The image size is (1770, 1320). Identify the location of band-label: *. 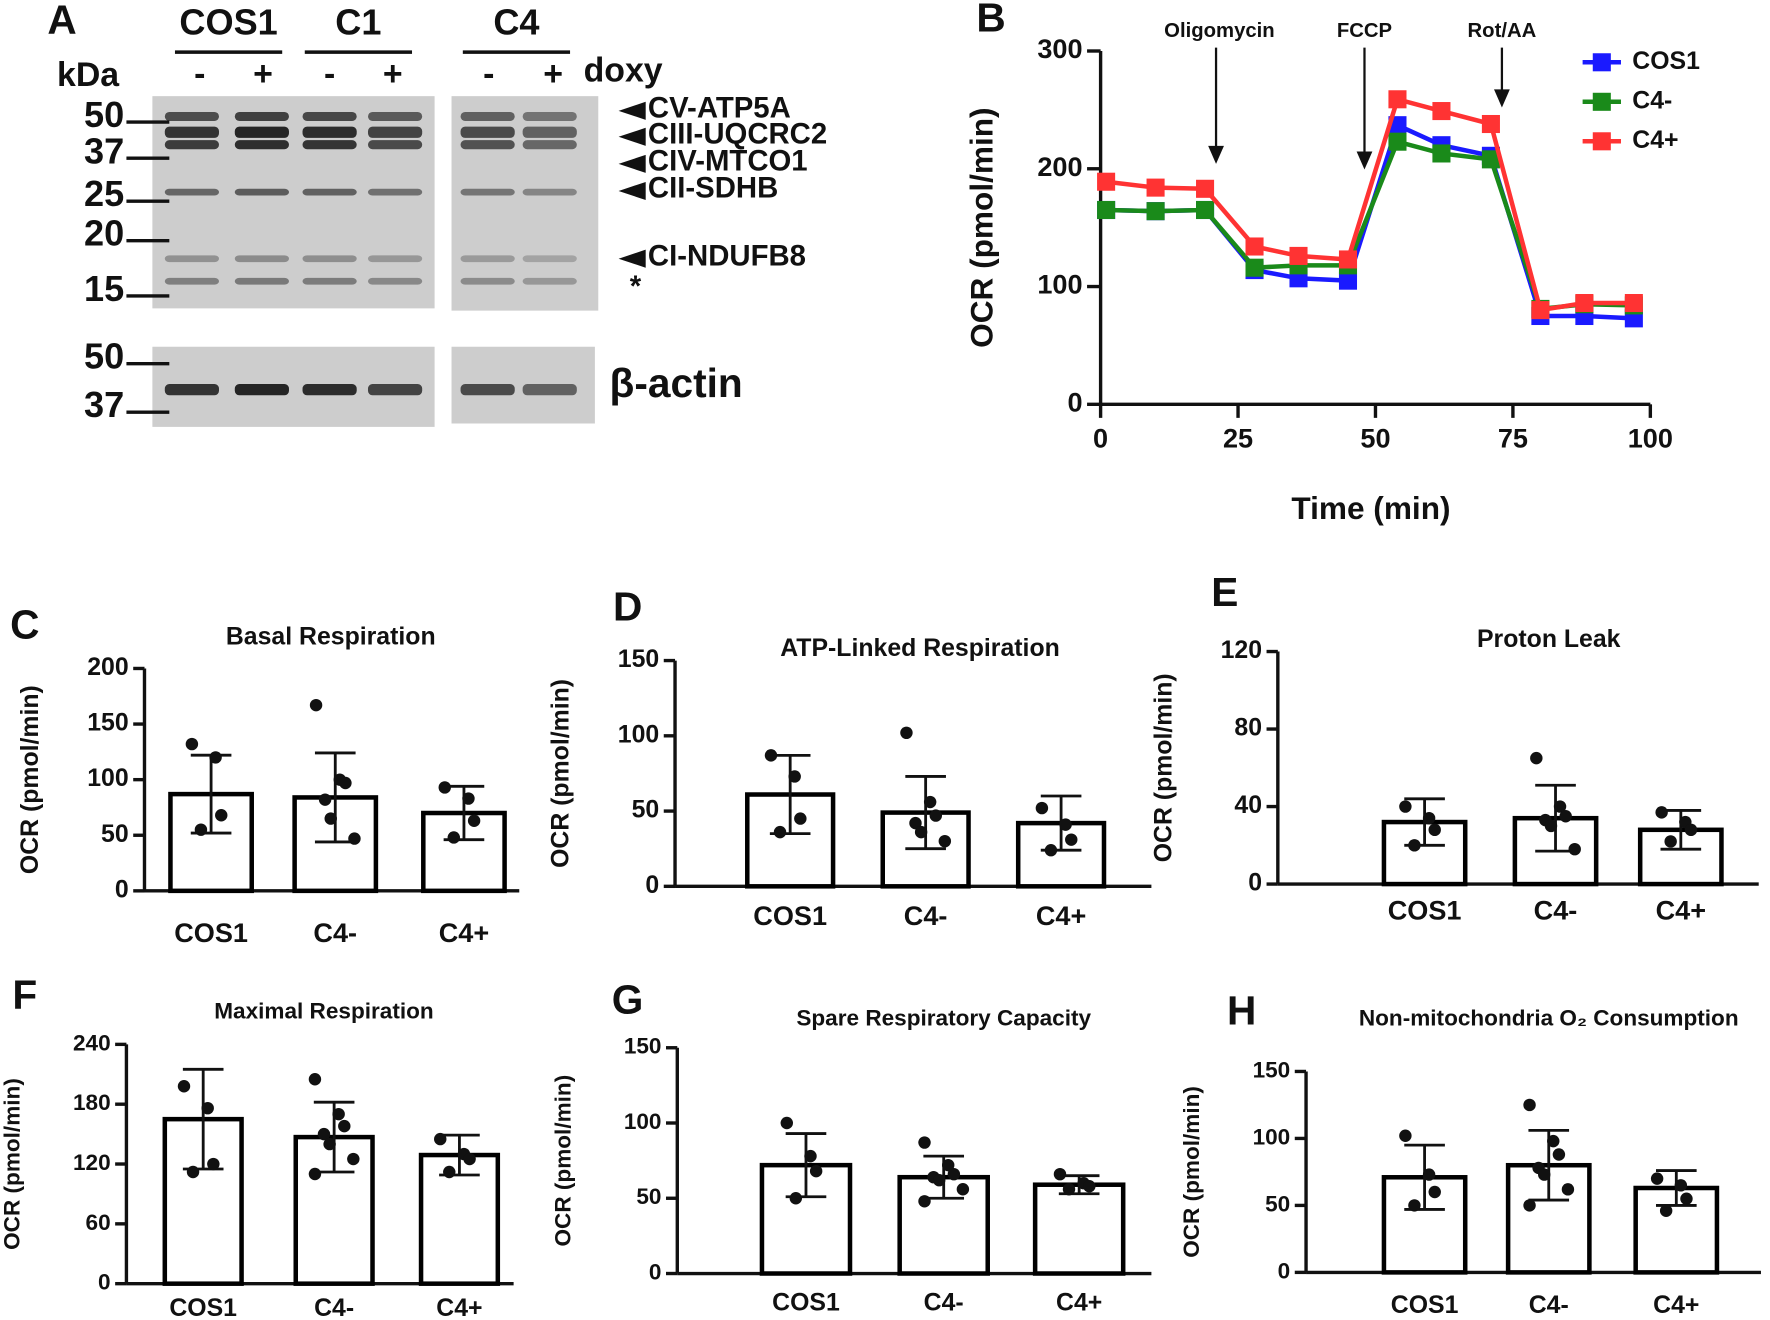
(636, 286).